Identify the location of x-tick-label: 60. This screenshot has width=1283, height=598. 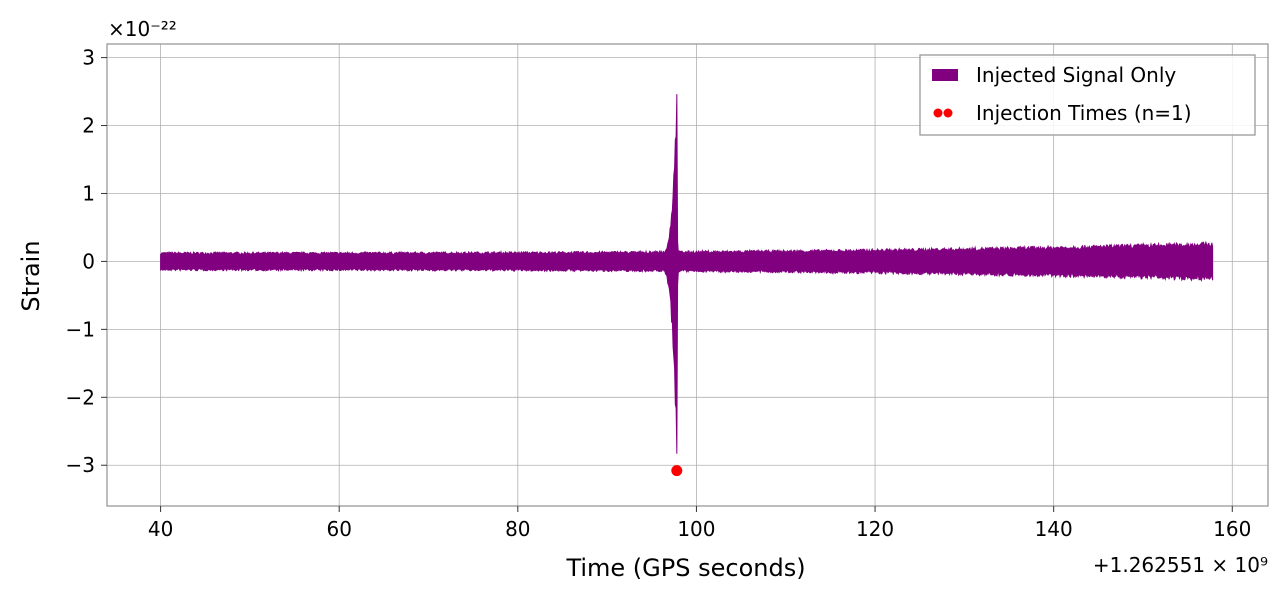
(338, 529).